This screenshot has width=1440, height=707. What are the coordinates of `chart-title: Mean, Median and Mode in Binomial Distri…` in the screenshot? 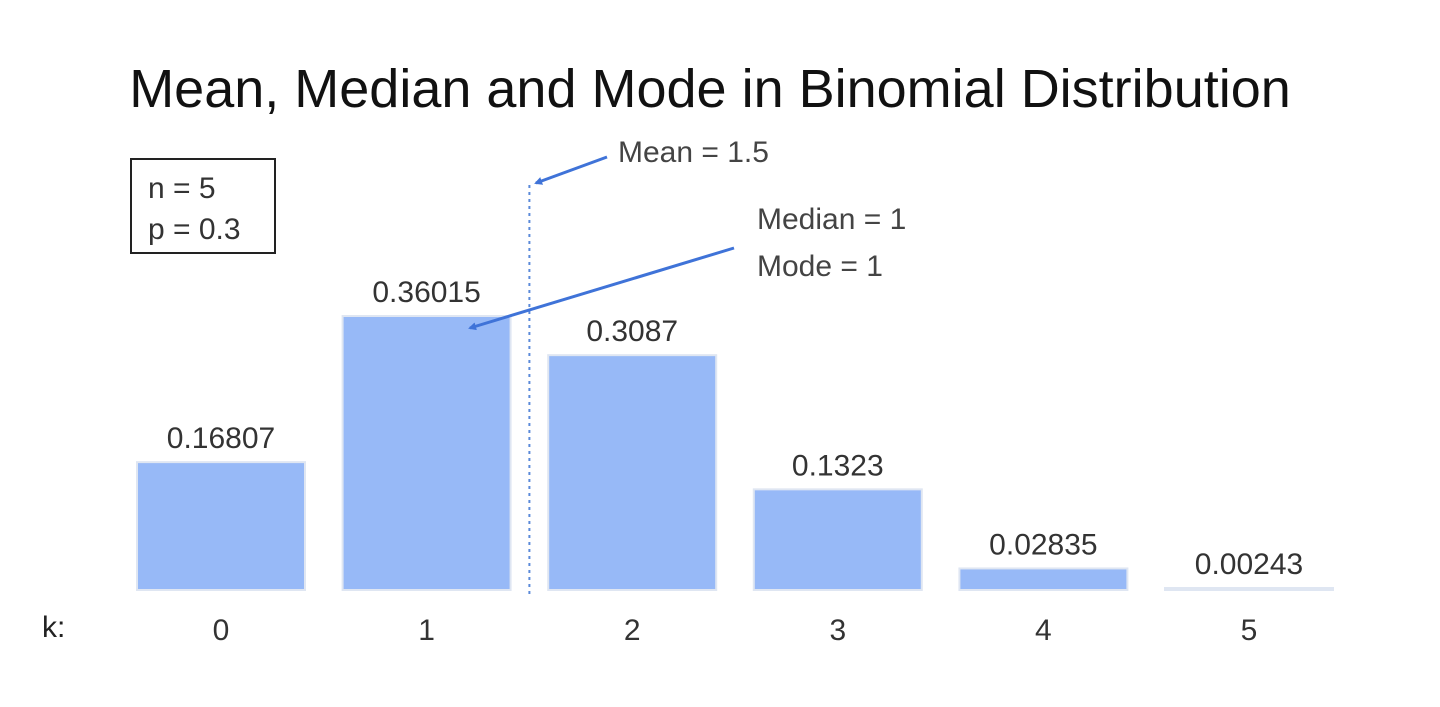 It's located at (710, 89).